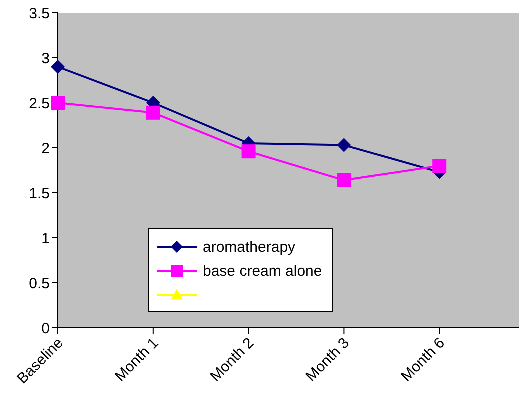 The width and height of the screenshot is (519, 416). I want to click on y-tick-label: 0.5, so click(39, 283).